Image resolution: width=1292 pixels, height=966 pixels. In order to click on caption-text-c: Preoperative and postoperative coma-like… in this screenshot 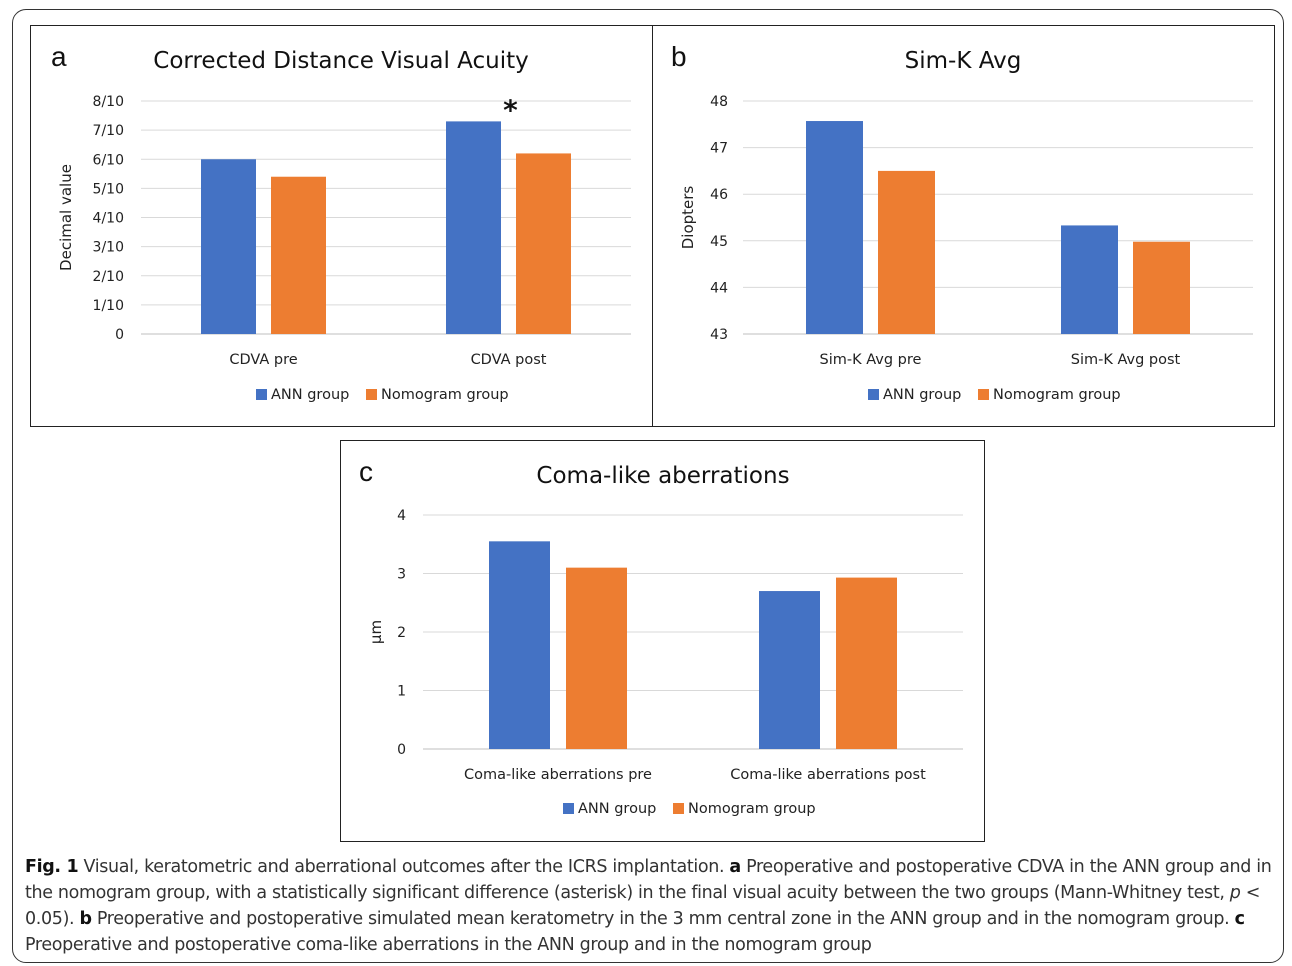, I will do `click(448, 945)`.